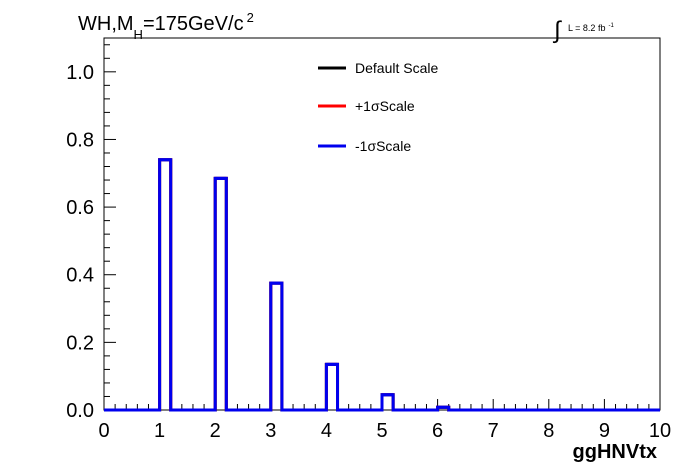  What do you see at coordinates (586, 28) in the screenshot?
I see `lumi-text: L = 8.2 fb` at bounding box center [586, 28].